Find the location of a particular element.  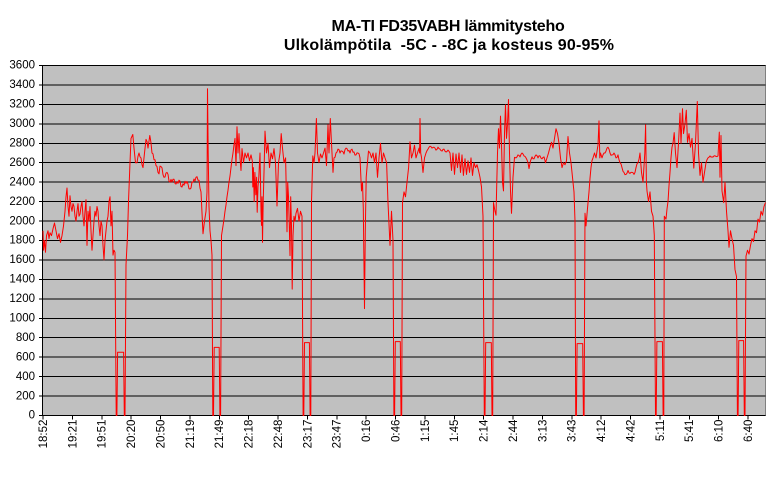

svg-text: 2200 is located at coordinates (22, 202).